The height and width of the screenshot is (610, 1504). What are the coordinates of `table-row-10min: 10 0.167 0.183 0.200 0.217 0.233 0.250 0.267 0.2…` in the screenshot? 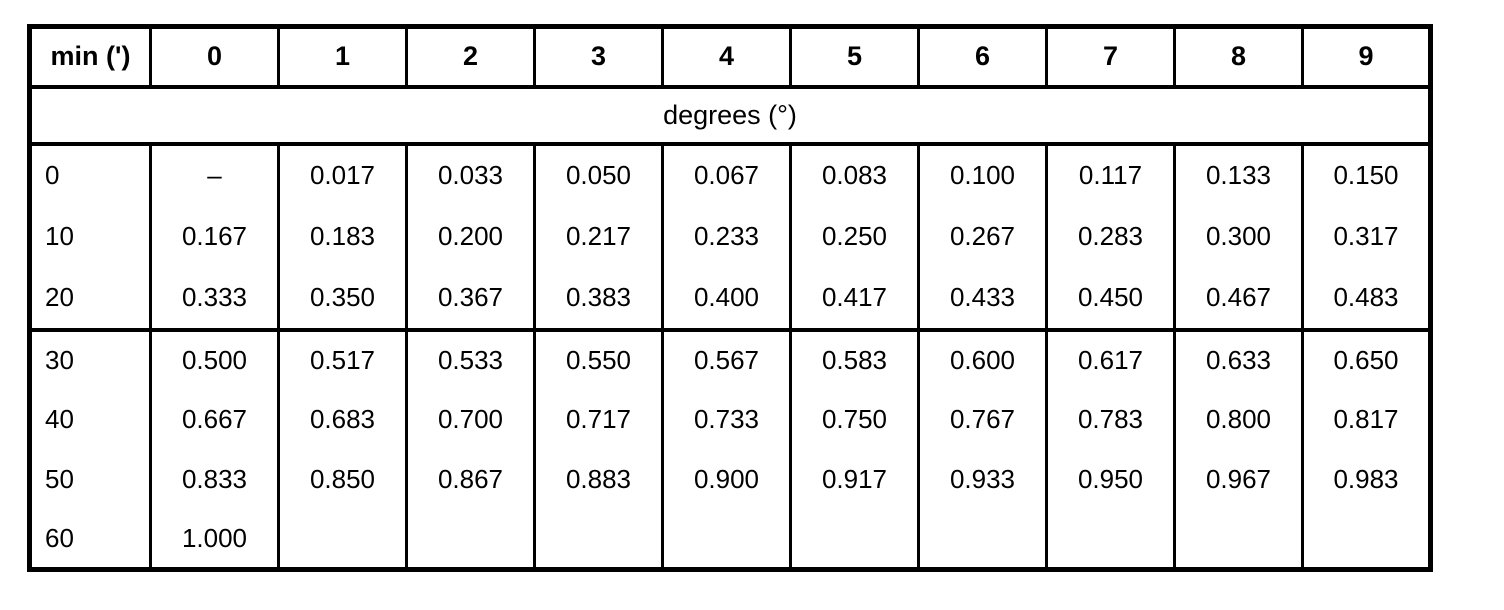 It's located at (730, 236).